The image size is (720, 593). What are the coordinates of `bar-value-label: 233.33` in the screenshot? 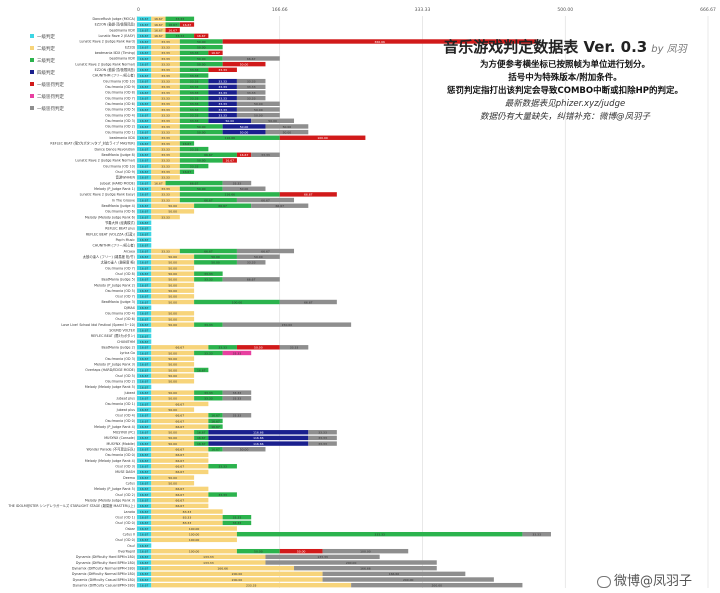 It's located at (251, 585).